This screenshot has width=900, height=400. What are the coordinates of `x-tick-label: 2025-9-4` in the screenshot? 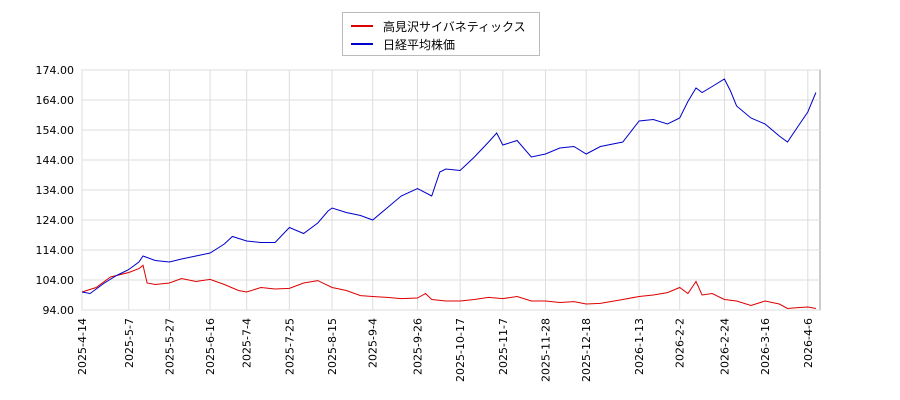 It's located at (373, 343).